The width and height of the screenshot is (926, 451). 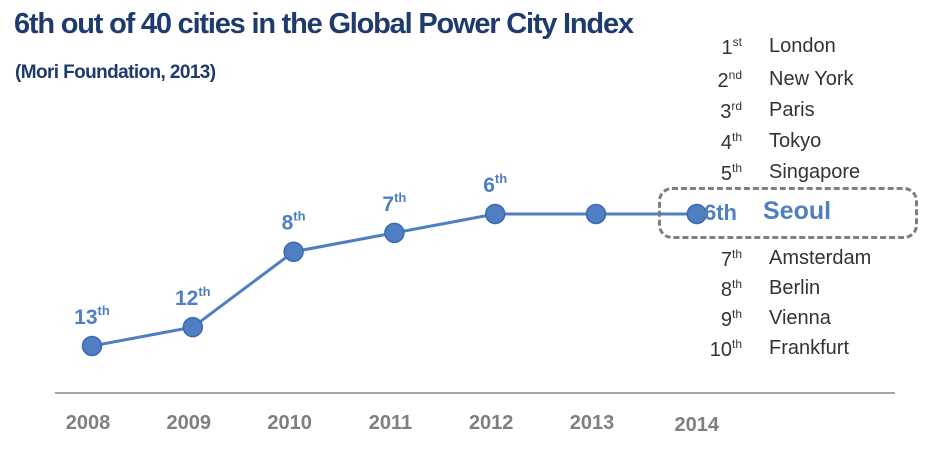 I want to click on data-point-2010, so click(x=293, y=251).